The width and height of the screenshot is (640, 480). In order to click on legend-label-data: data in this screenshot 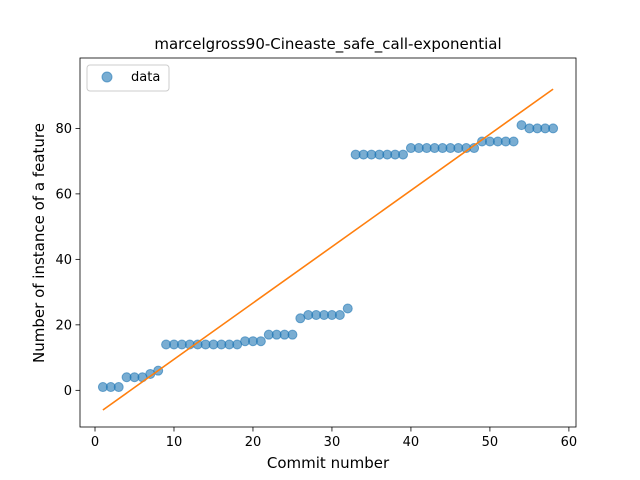, I will do `click(145, 77)`.